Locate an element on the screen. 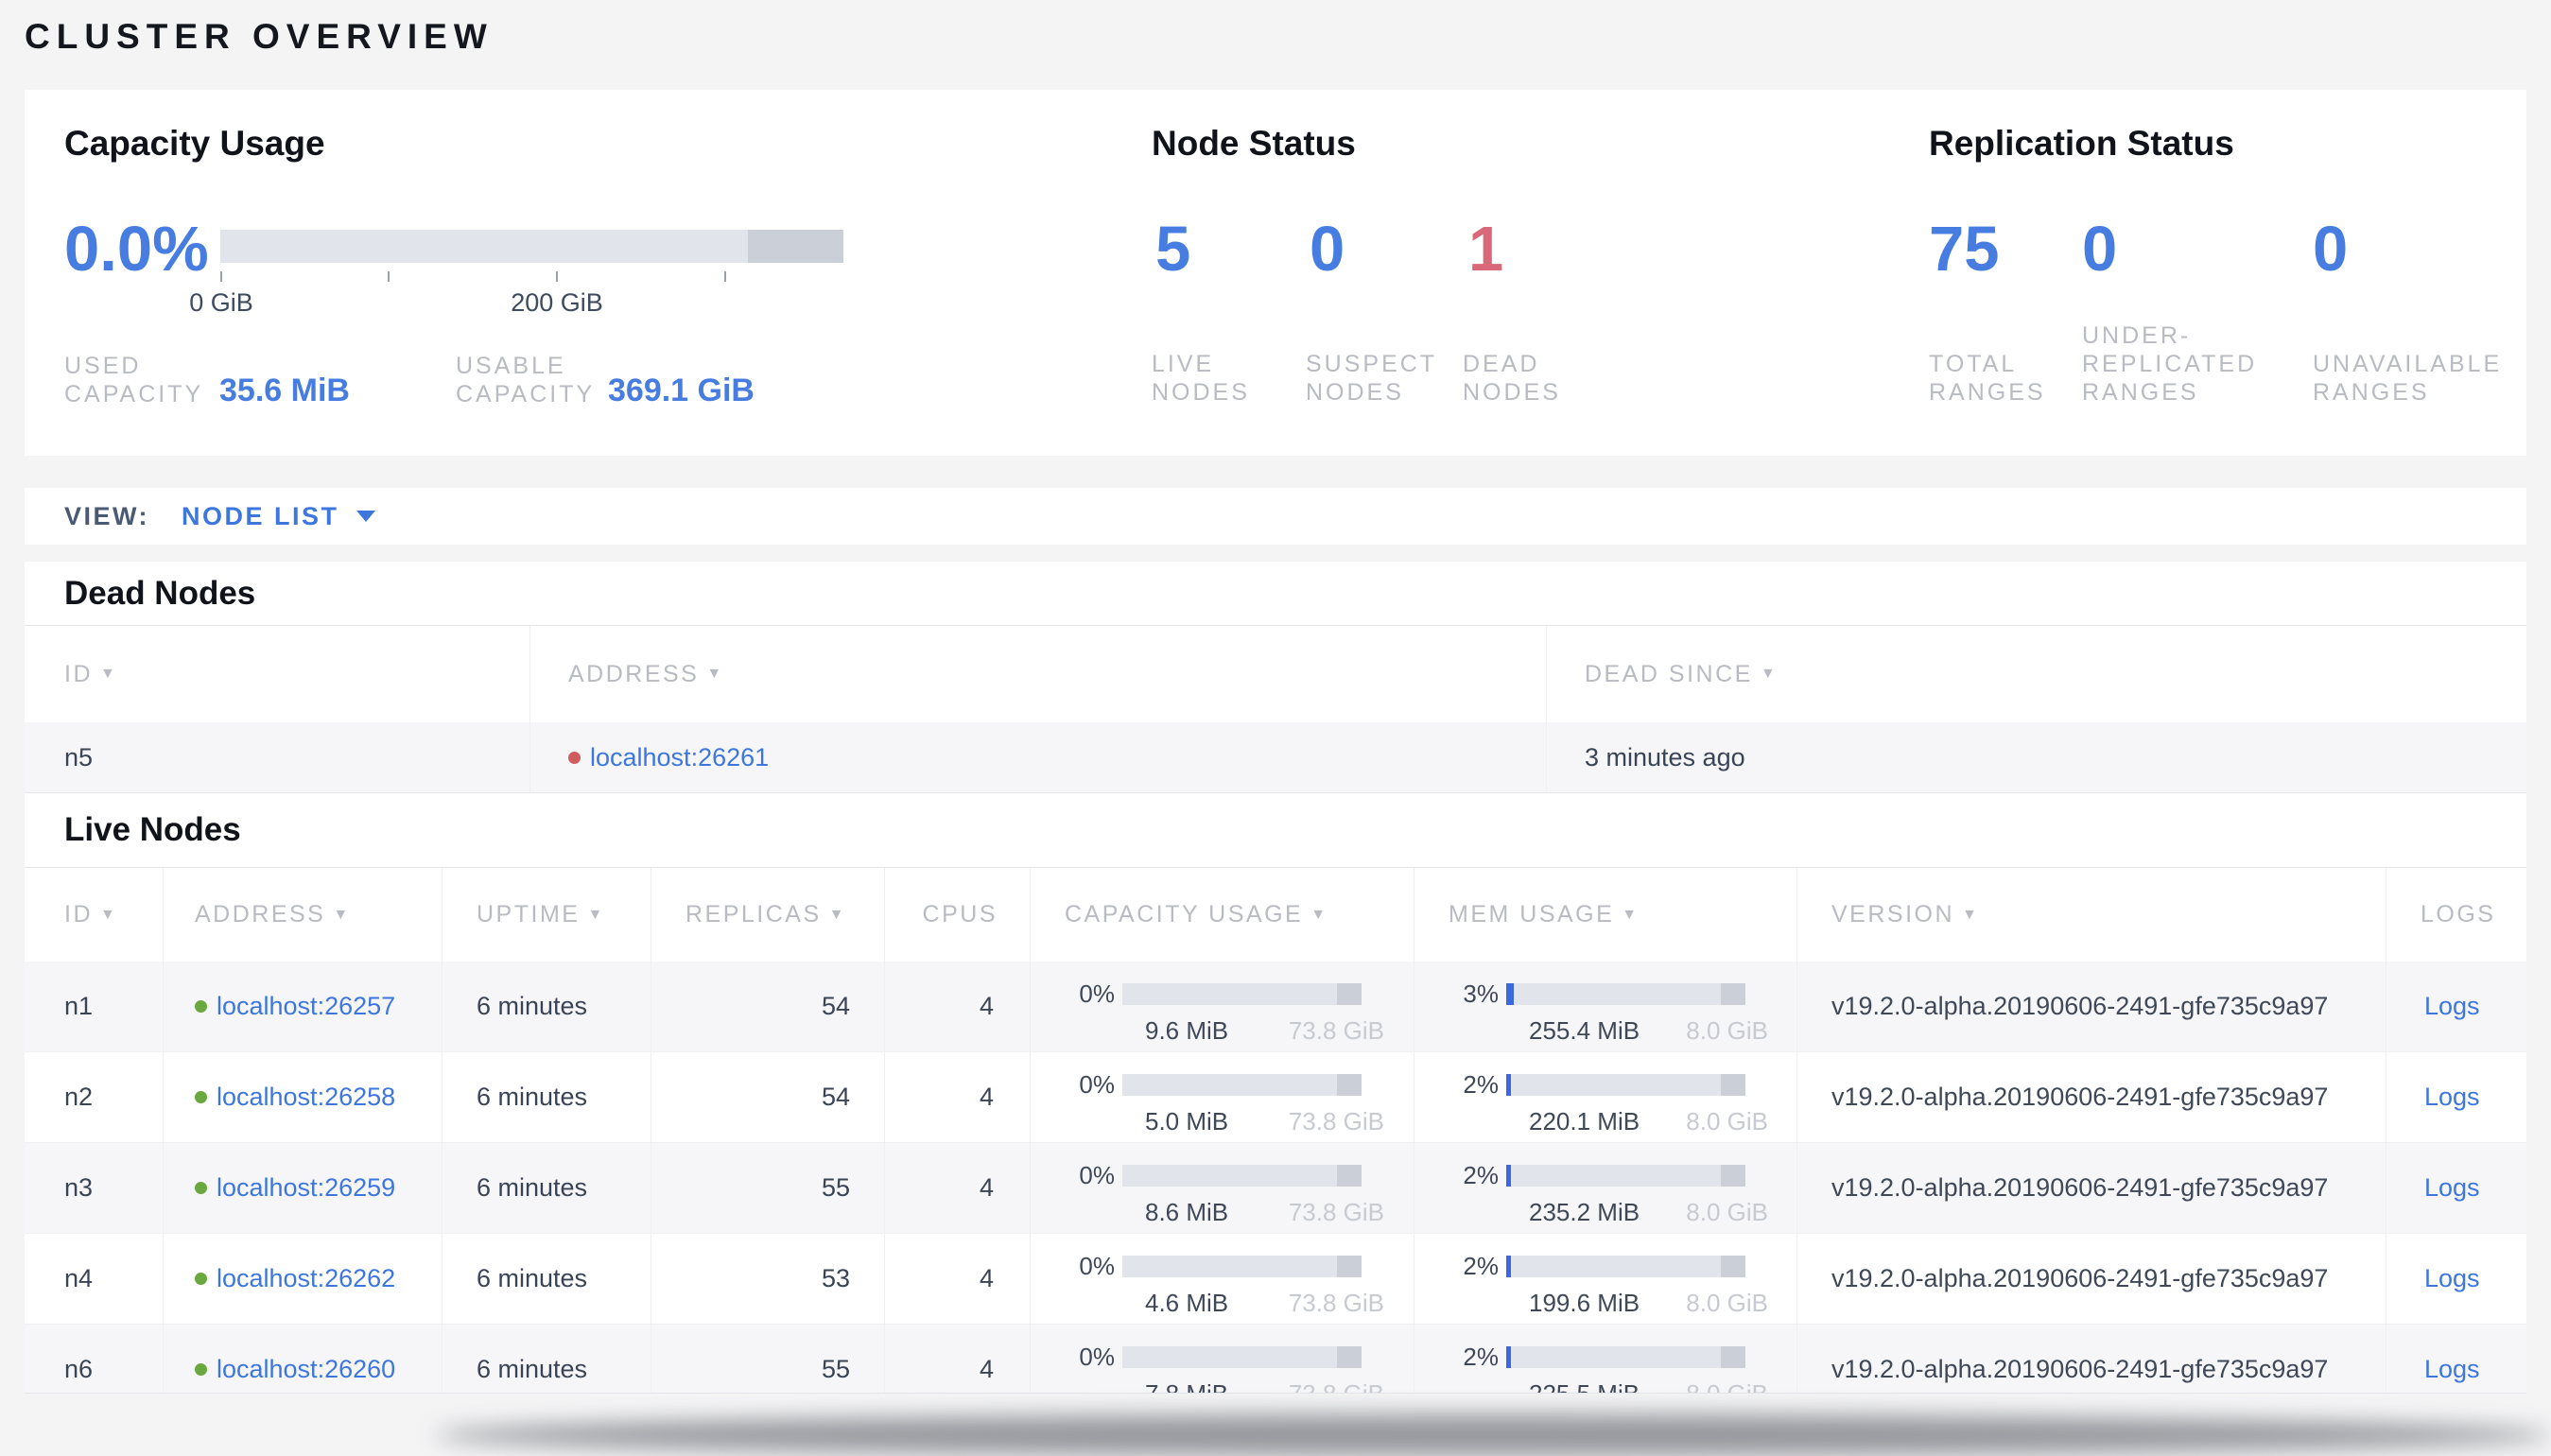  view-label: VIEW: is located at coordinates (107, 515).